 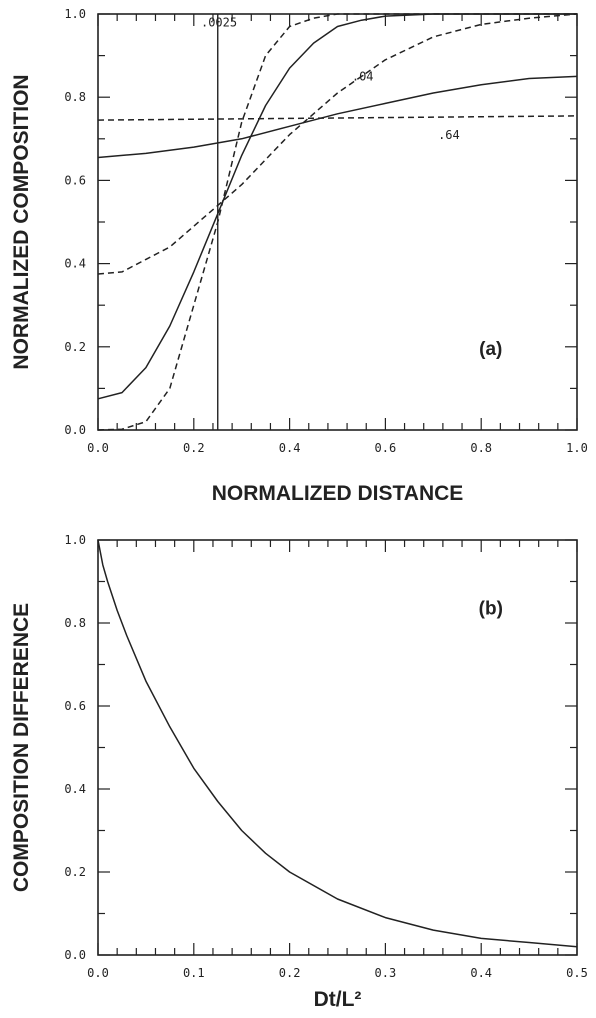 I want to click on x-axis-title: NORMALIZED DISTANCE, so click(x=338, y=493).